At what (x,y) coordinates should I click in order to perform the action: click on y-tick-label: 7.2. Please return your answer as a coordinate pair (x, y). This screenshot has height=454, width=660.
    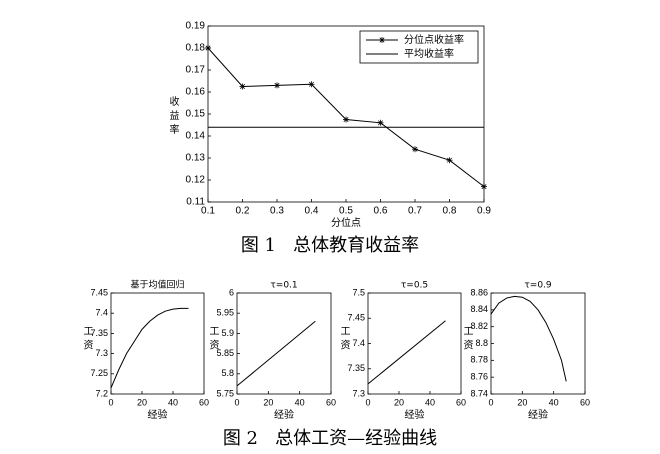
    Looking at the image, I should click on (101, 393).